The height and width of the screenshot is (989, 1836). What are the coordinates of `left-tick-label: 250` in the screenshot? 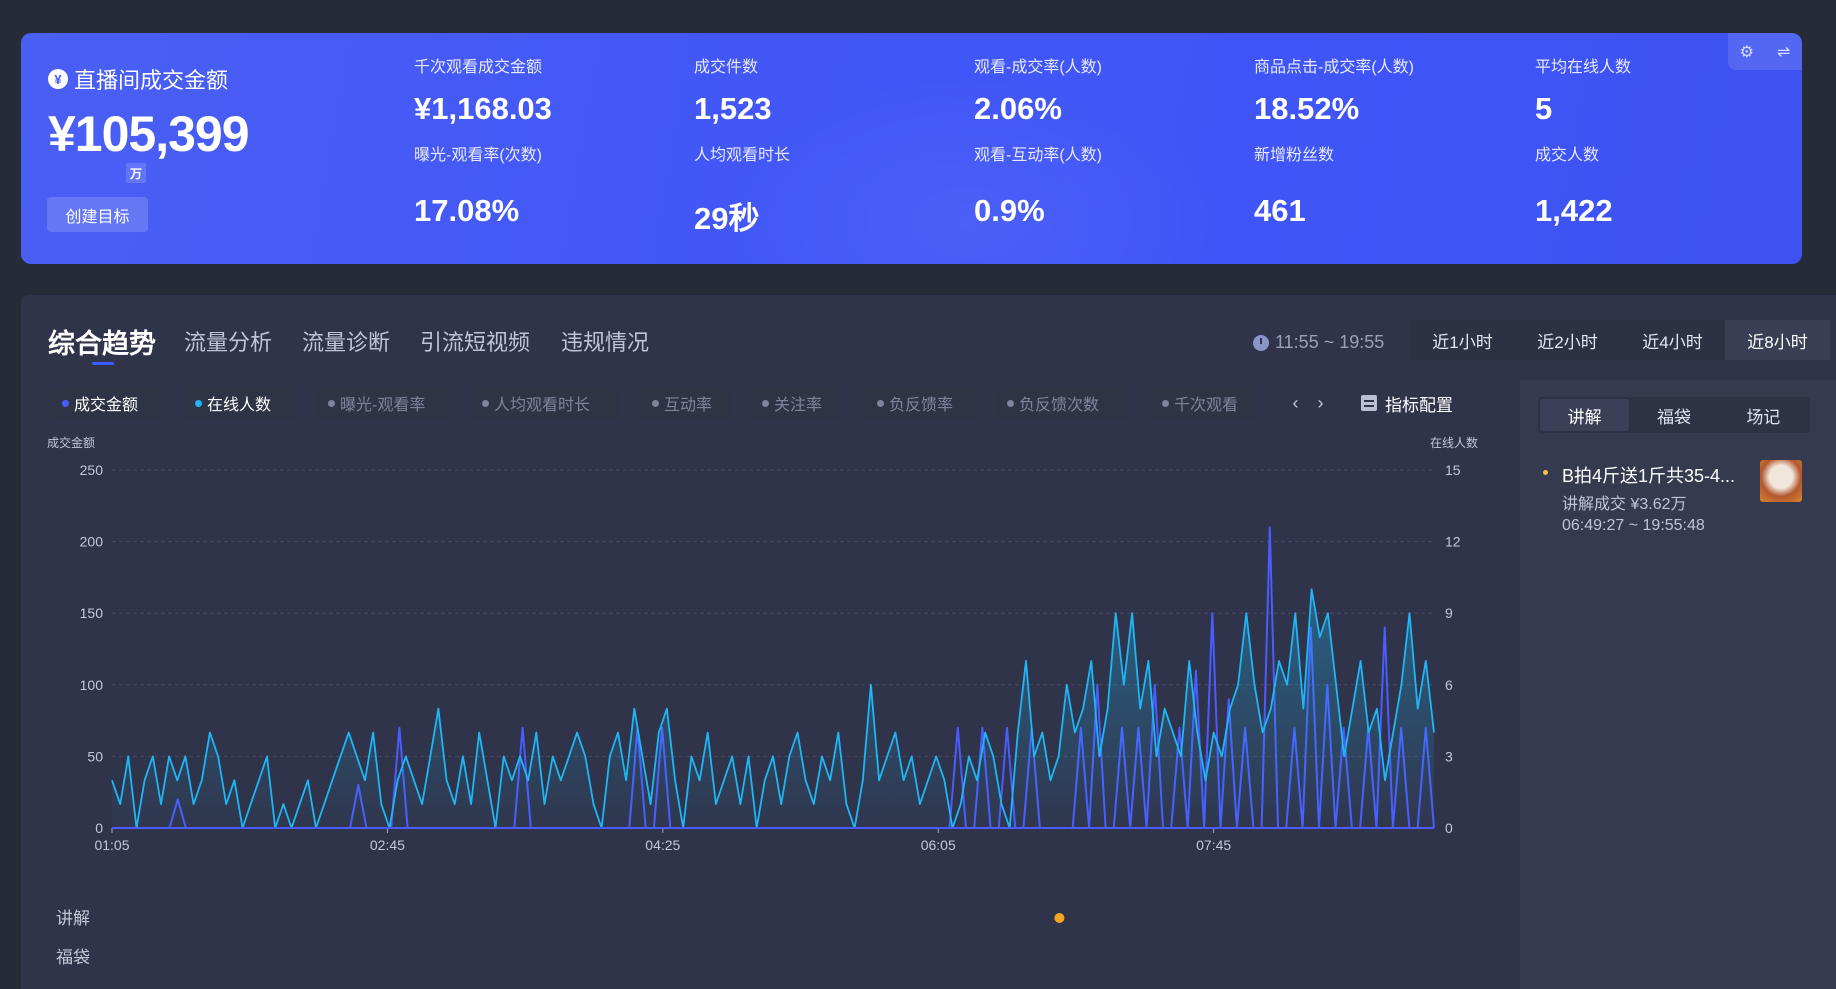 It's located at (92, 470).